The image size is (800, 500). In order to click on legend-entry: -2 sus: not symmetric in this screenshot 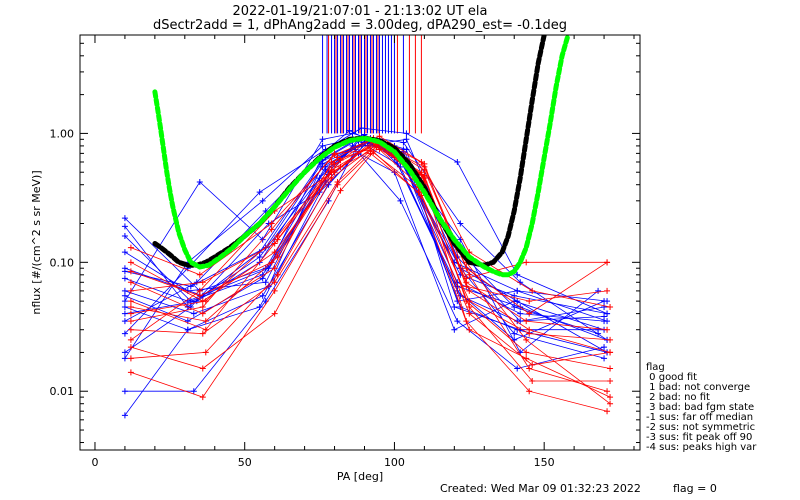, I will do `click(701, 427)`.